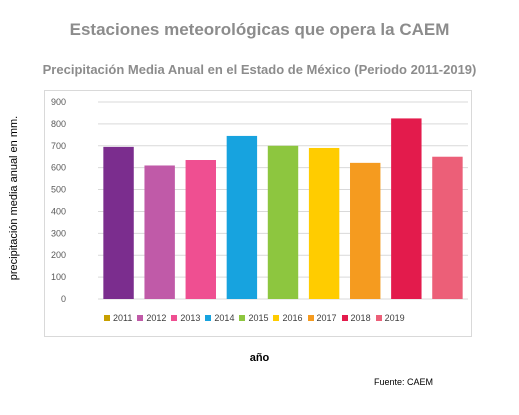 This screenshot has width=519, height=415. I want to click on y-tick-label: 700, so click(58, 146).